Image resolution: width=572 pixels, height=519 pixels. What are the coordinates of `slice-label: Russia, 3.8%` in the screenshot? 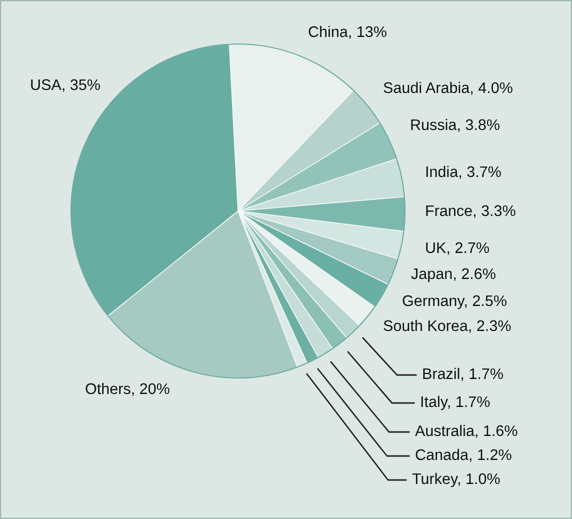 It's located at (455, 125).